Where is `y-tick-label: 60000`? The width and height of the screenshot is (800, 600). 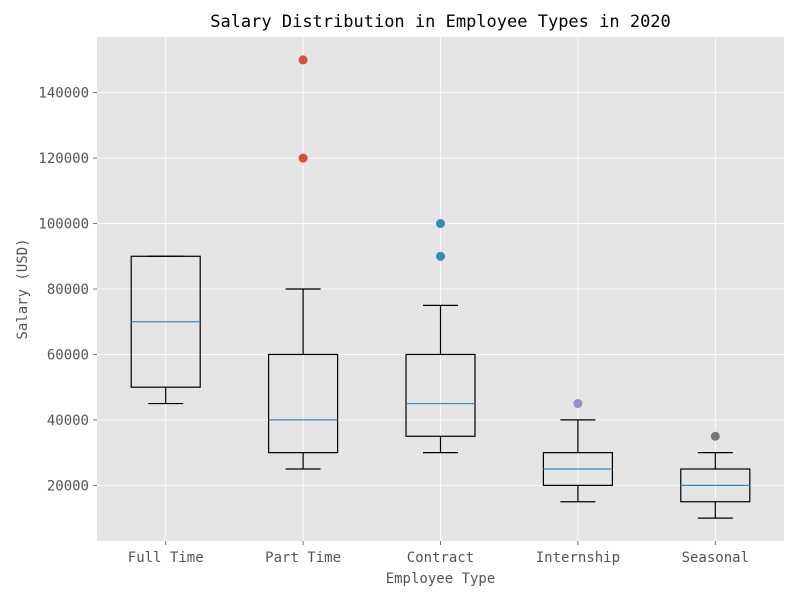 y-tick-label: 60000 is located at coordinates (68, 355).